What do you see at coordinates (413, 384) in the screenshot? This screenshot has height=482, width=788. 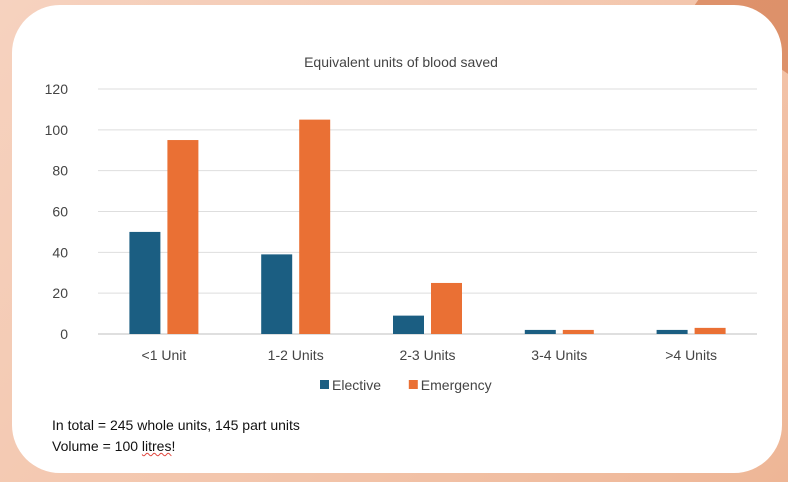 I see `legend-swatch-emergency` at bounding box center [413, 384].